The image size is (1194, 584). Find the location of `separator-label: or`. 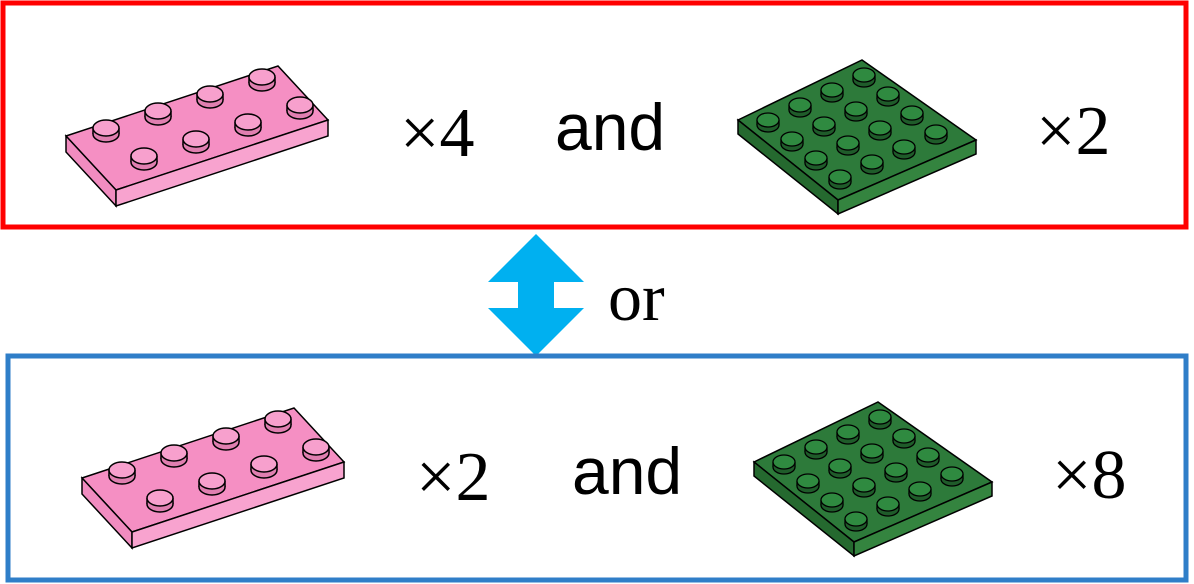

separator-label: or is located at coordinates (636, 297).